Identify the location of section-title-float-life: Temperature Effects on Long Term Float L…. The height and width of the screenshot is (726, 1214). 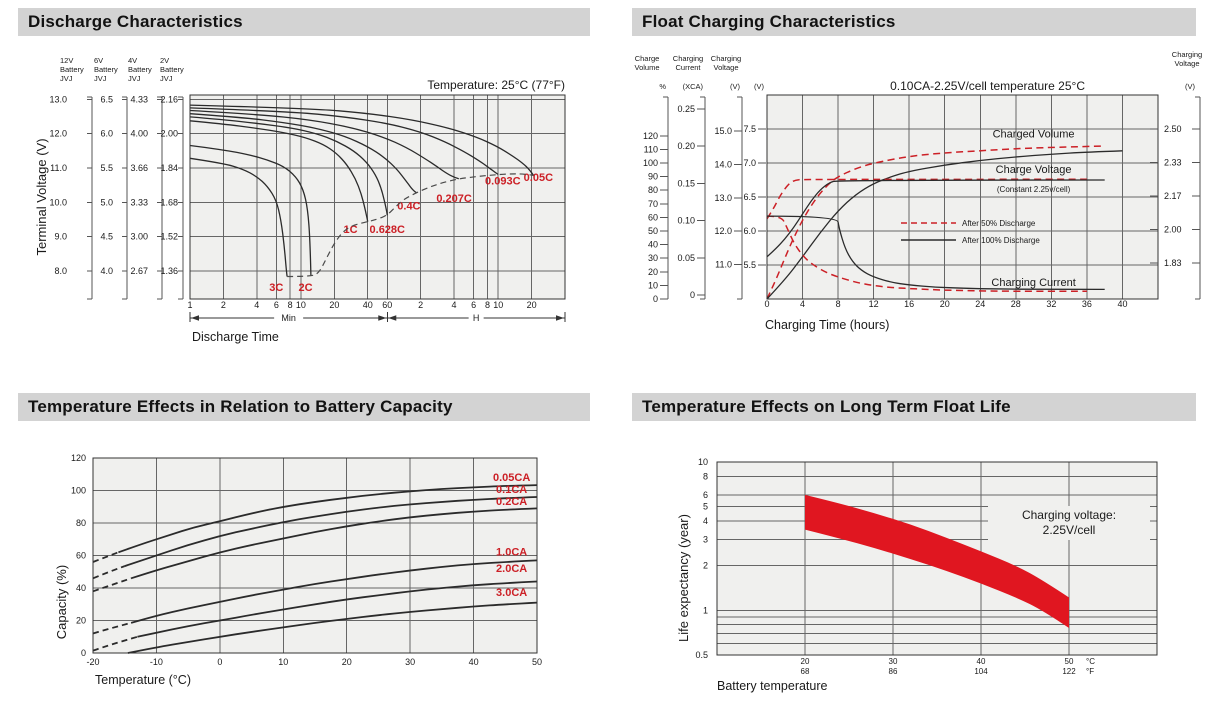
(914, 407).